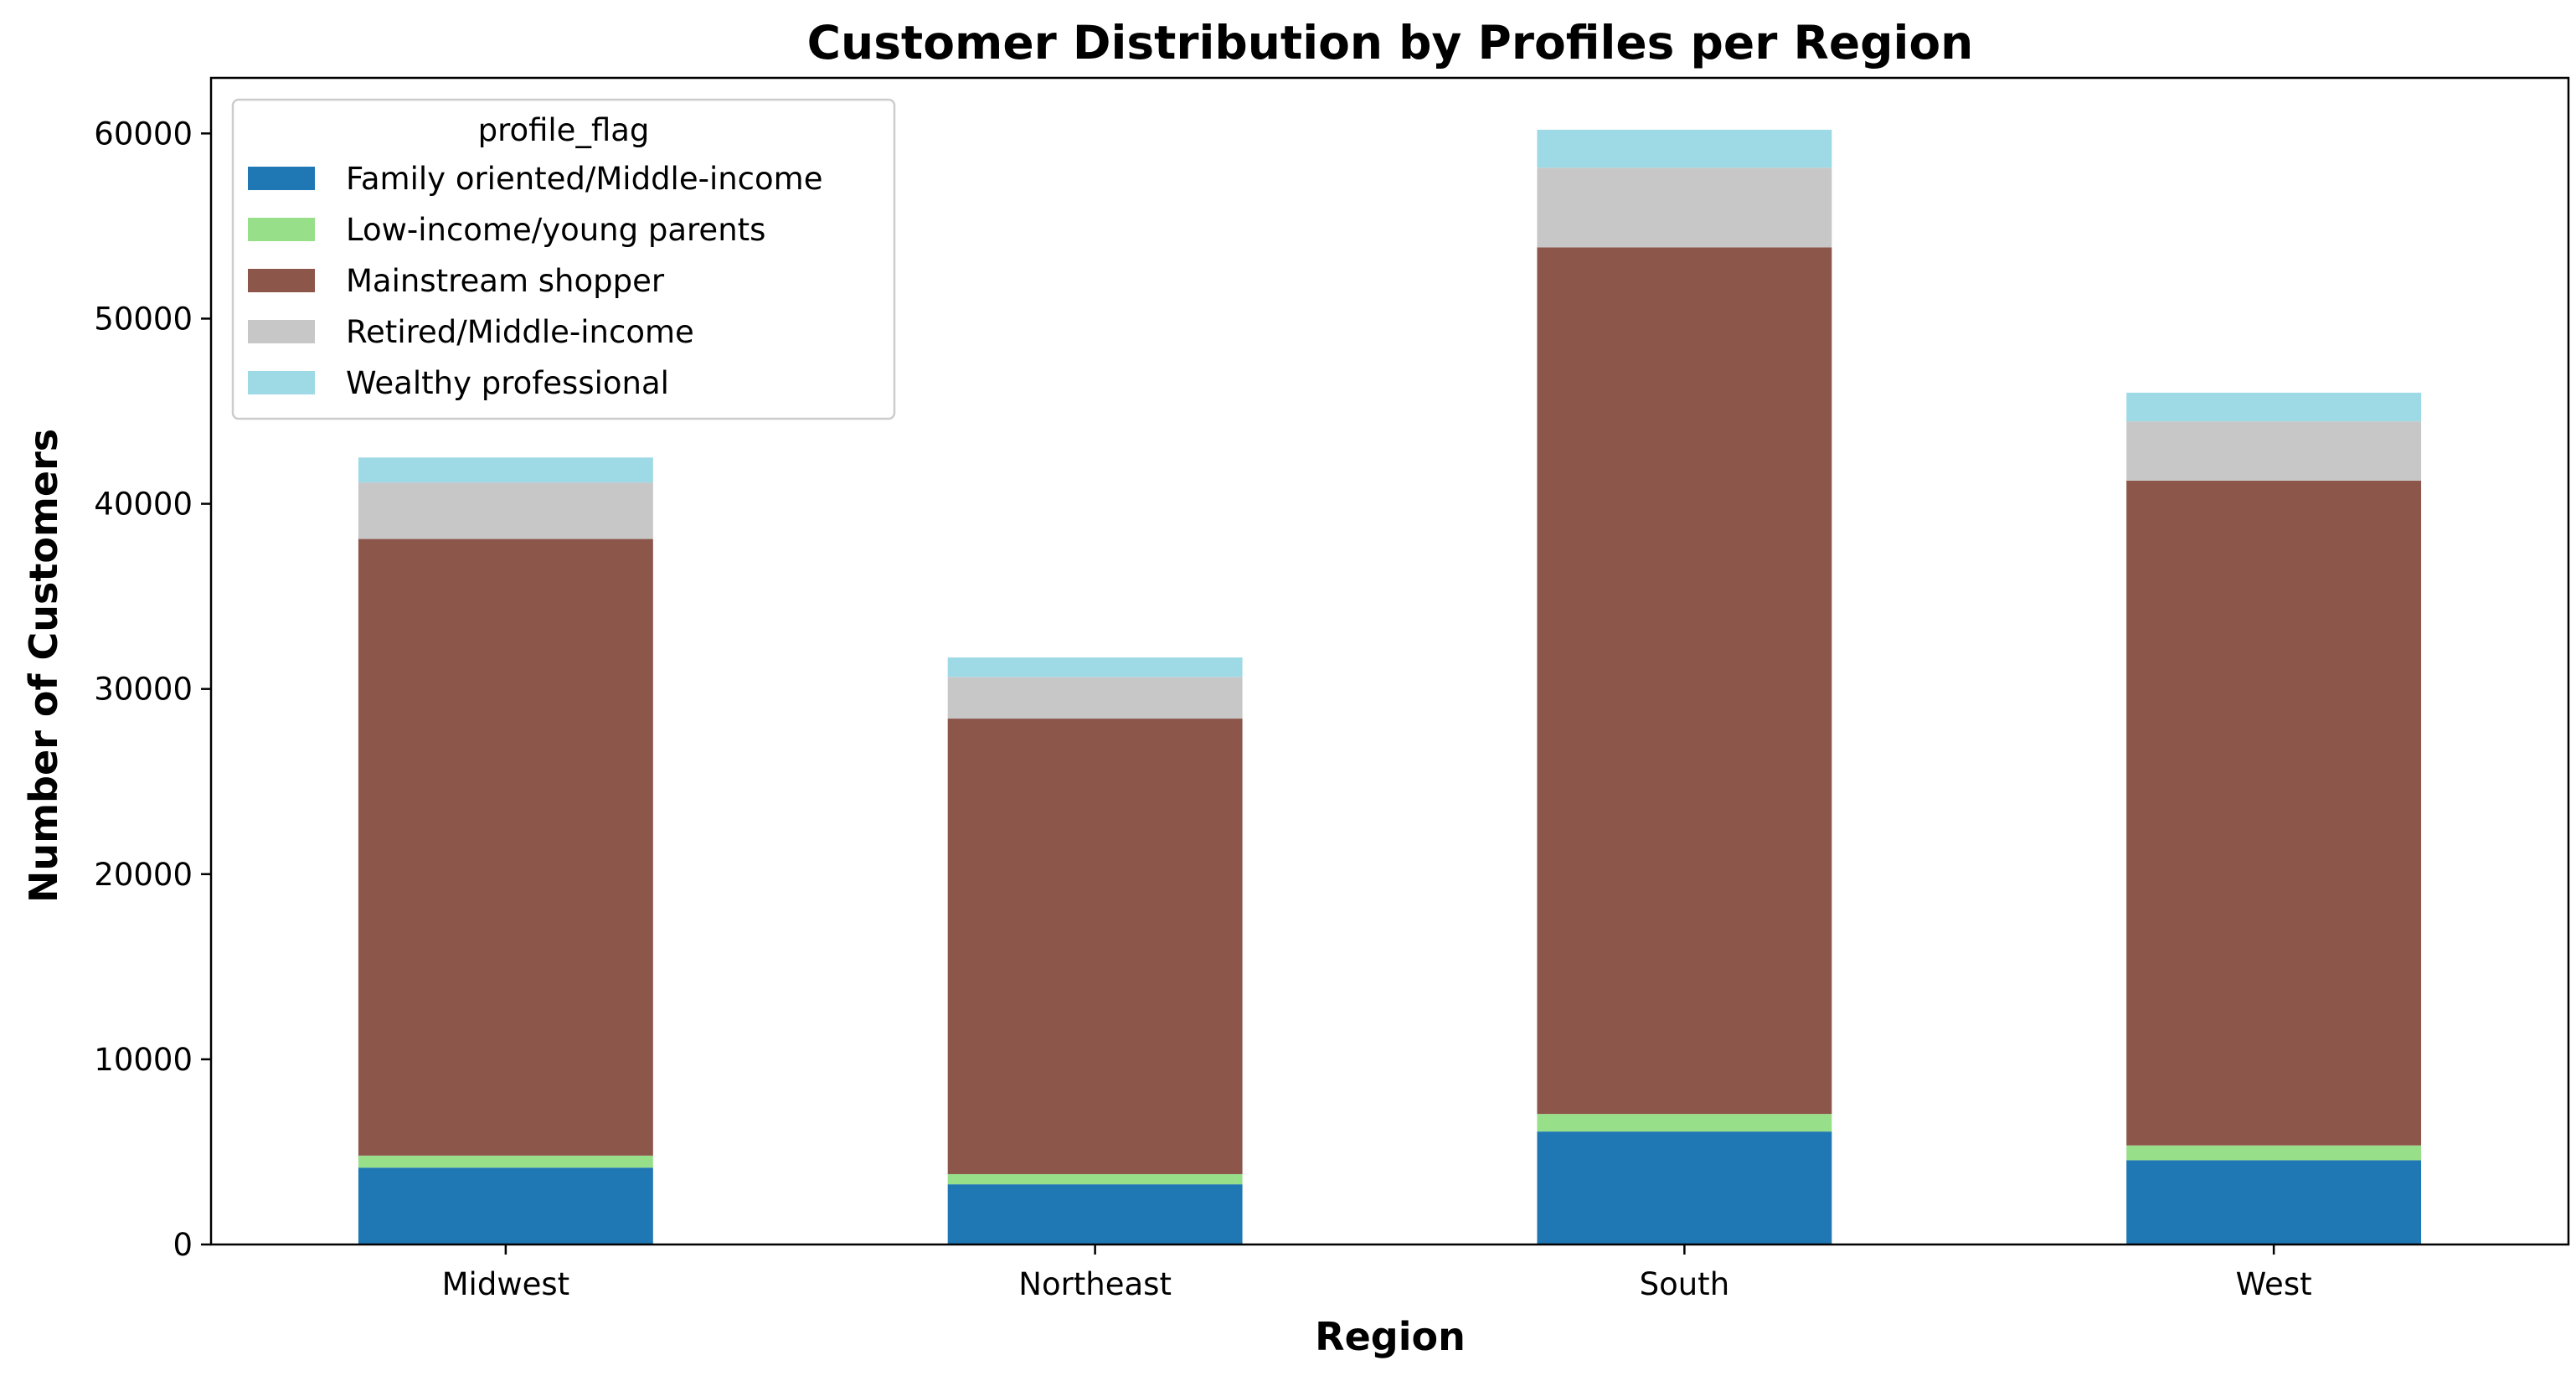  I want to click on x-axis: Midwest Northeast South West, so click(1377, 1273).